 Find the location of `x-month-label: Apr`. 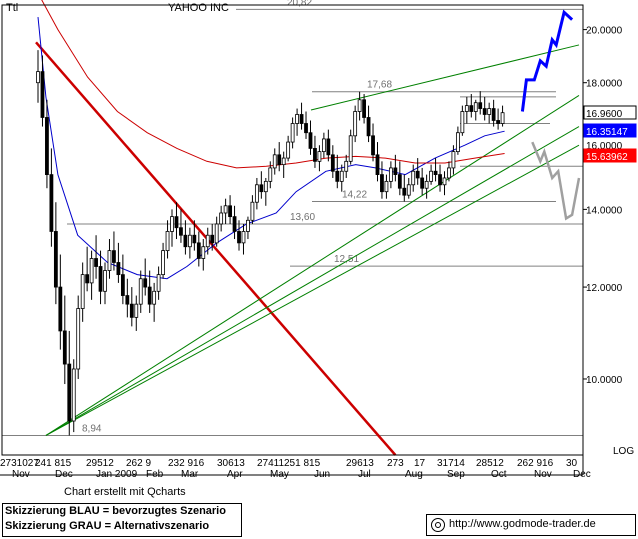

x-month-label: Apr is located at coordinates (235, 474).